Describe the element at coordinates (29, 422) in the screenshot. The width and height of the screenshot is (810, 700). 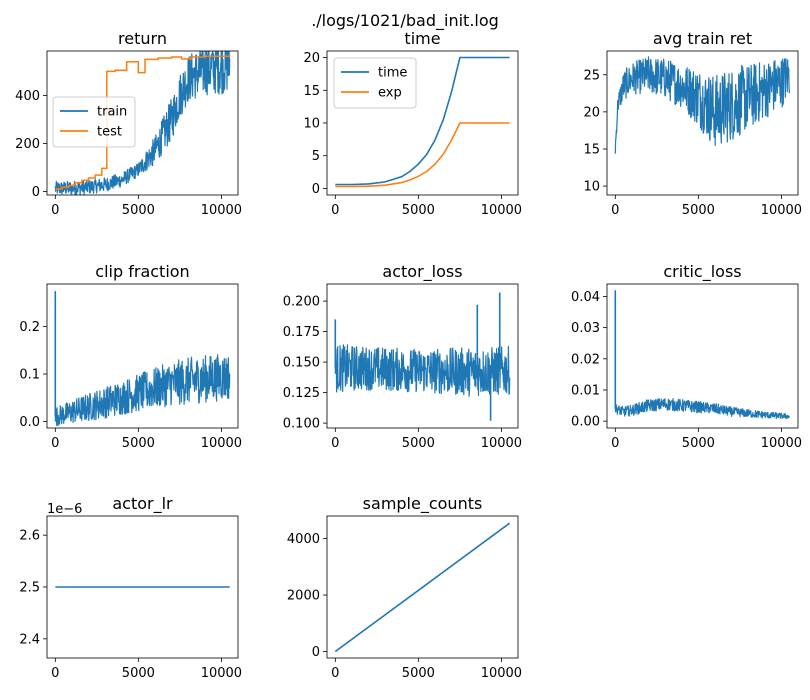
I see `y-tick-label: 0.0` at that location.